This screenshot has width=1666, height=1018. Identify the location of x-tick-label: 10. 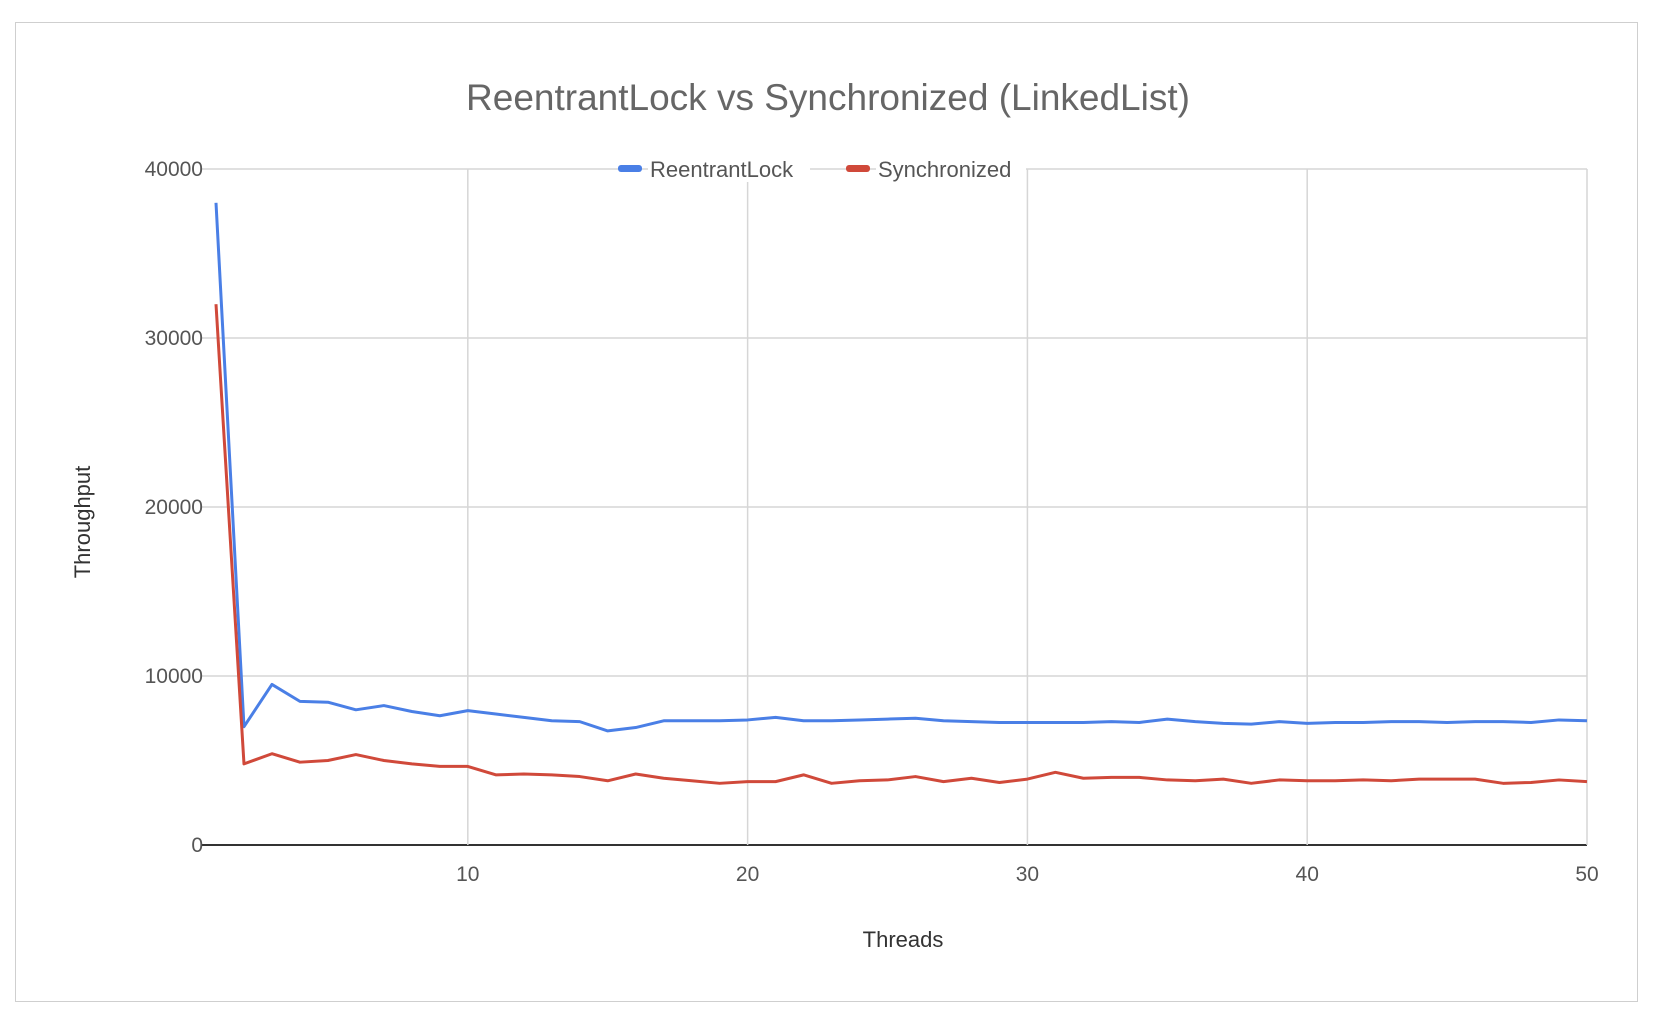
(467, 874).